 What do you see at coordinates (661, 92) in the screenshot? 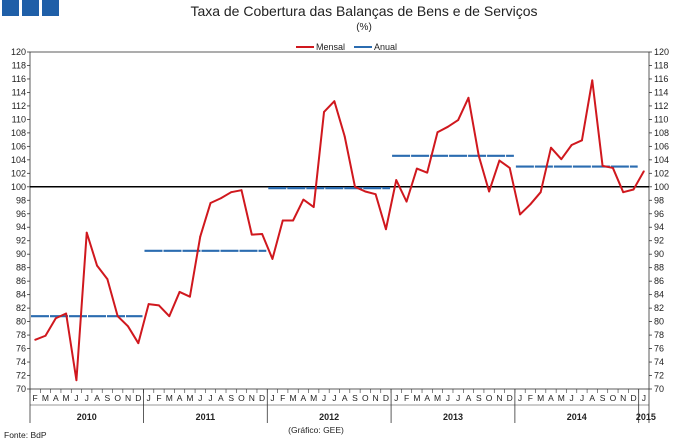
I see `y-tick-label-right: 114` at bounding box center [661, 92].